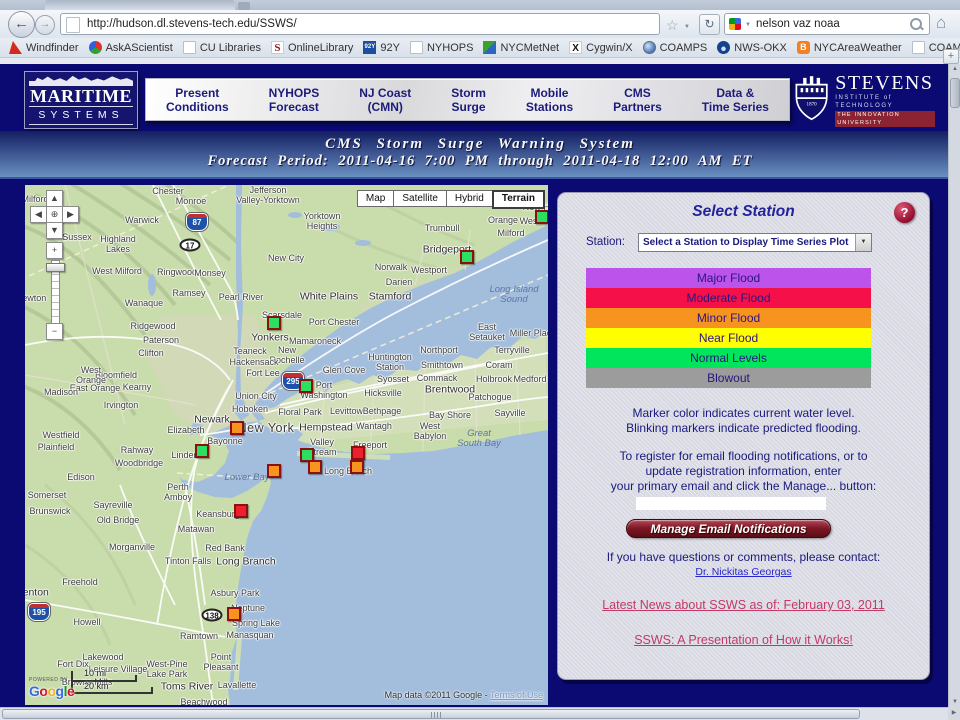 The width and height of the screenshot is (960, 720). Describe the element at coordinates (81, 80) in the screenshot. I see `skyline-icon` at that location.